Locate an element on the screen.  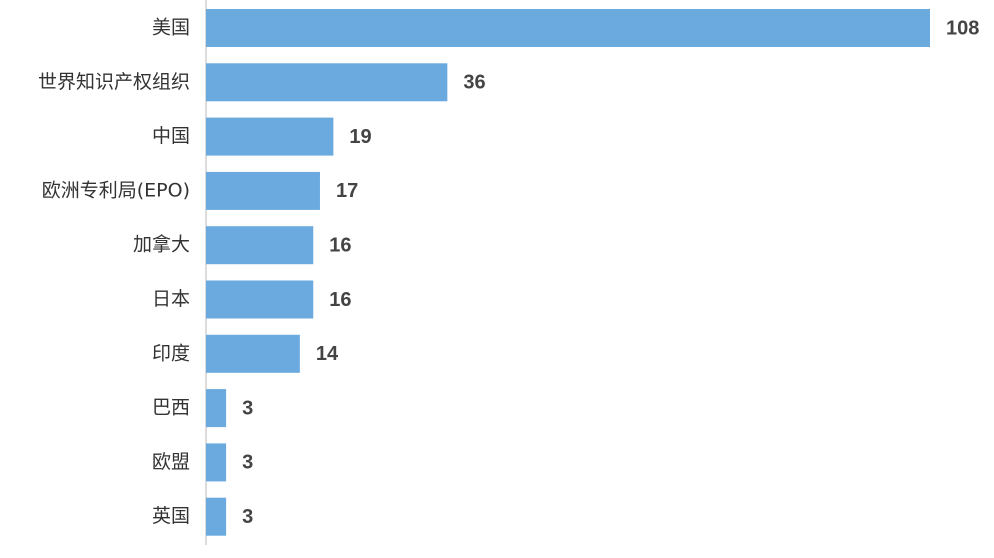
category-label: 印度 is located at coordinates (171, 353).